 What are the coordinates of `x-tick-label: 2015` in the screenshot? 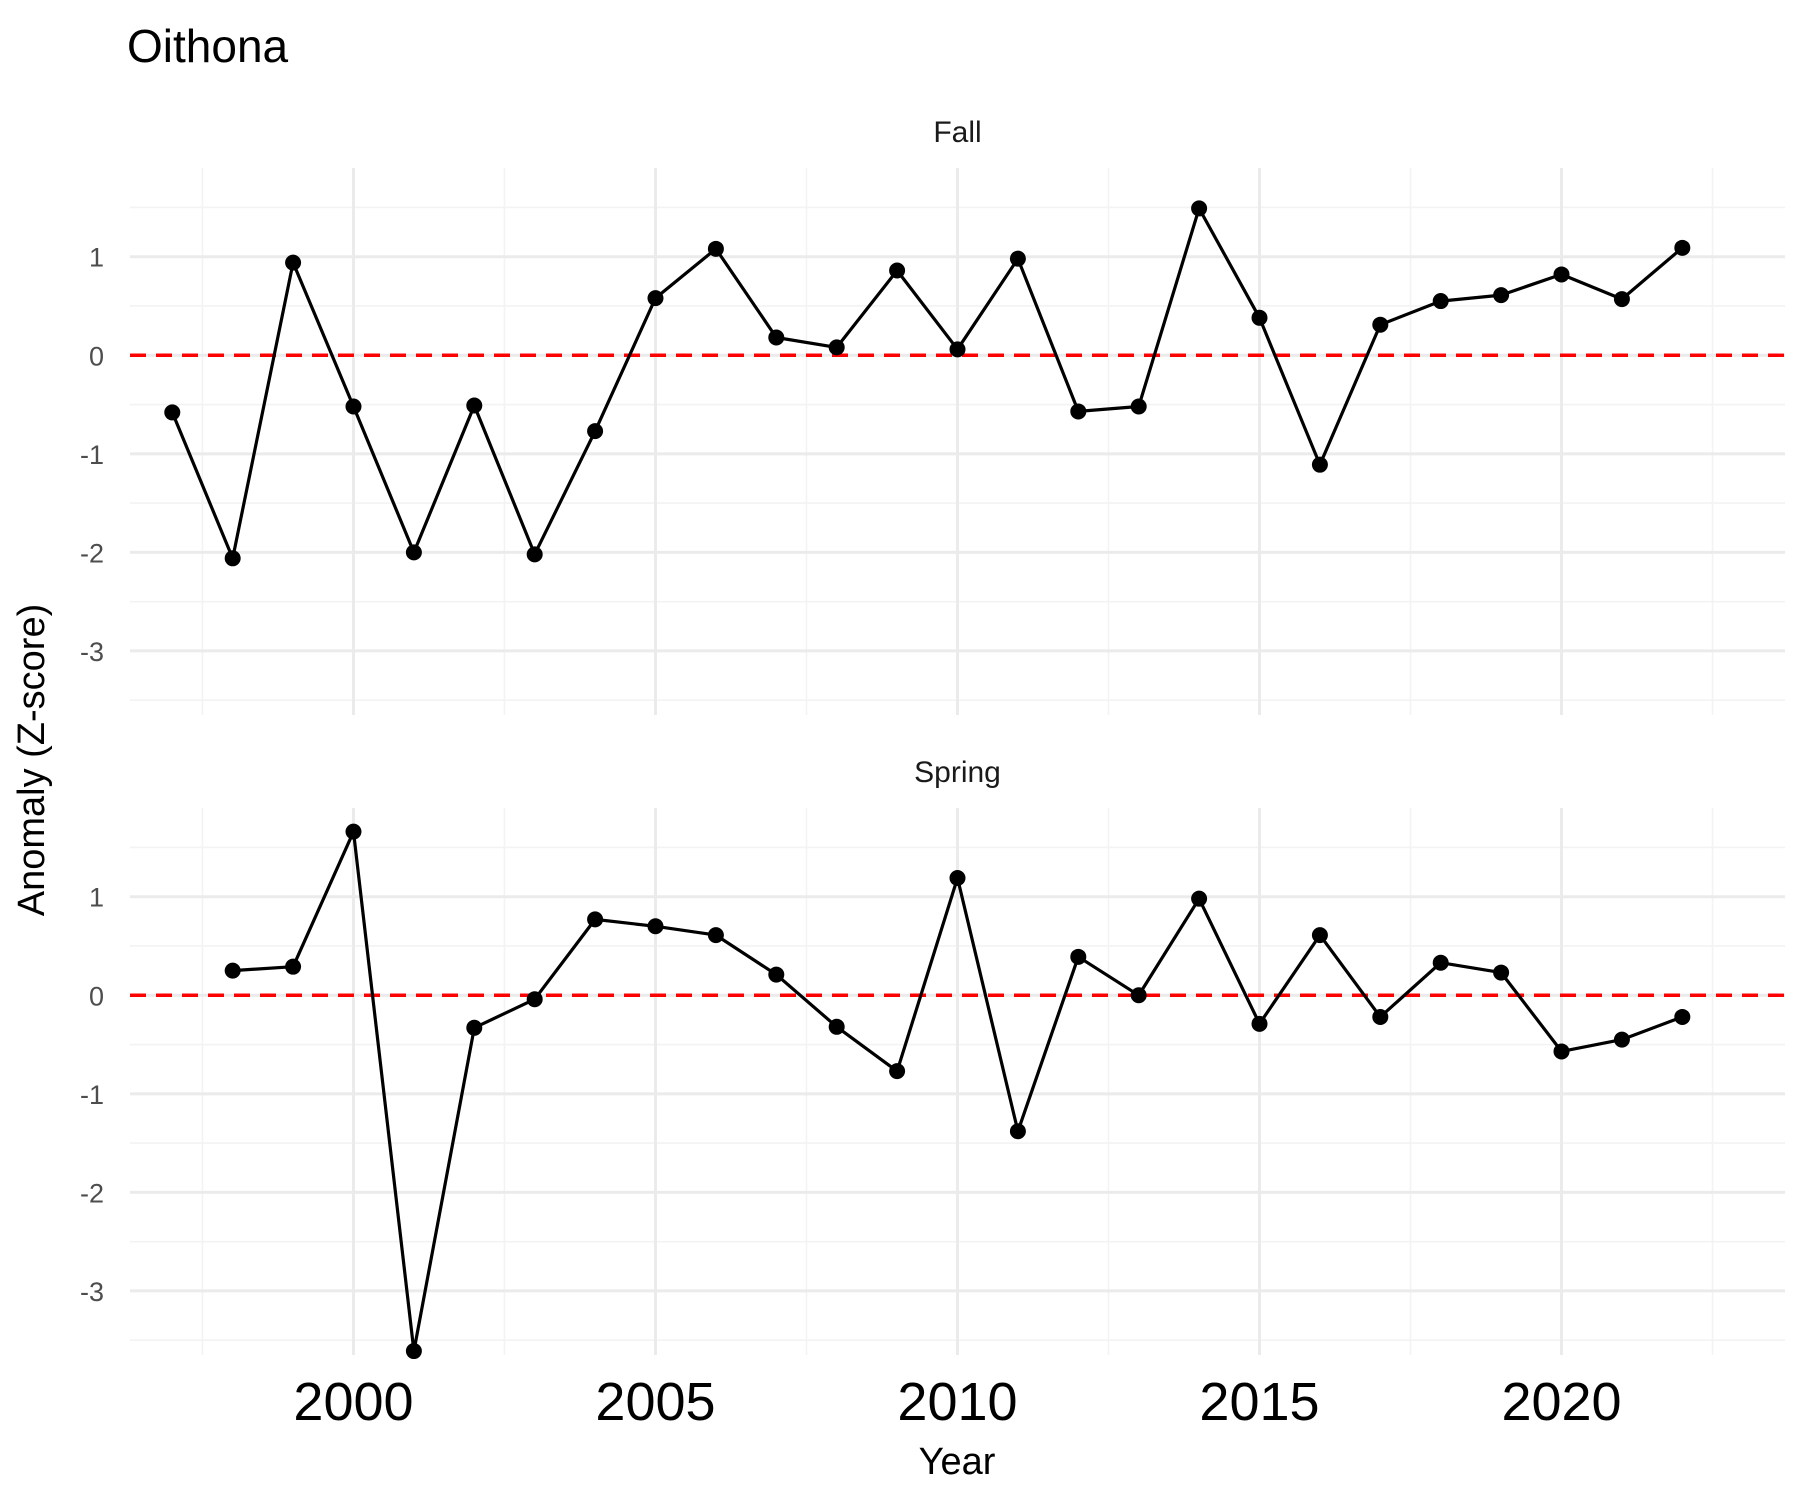 It's located at (1259, 1402).